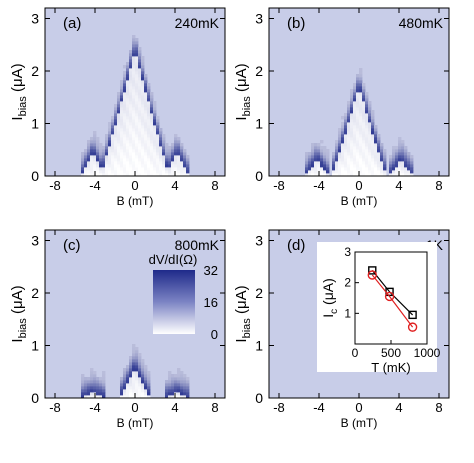 This screenshot has width=474, height=463. What do you see at coordinates (377, 307) in the screenshot?
I see `inset-background` at bounding box center [377, 307].